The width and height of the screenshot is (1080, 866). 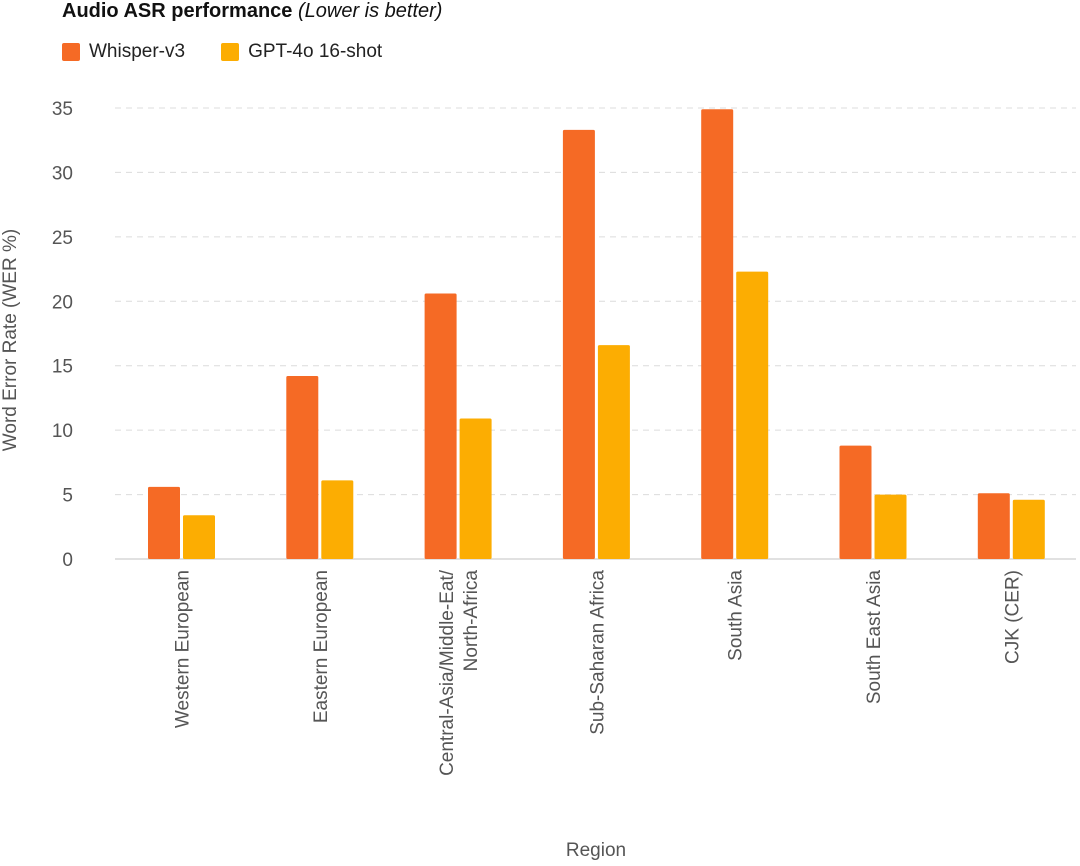 I want to click on y-axis-label: Word Error Rate (WER %), so click(x=10, y=340).